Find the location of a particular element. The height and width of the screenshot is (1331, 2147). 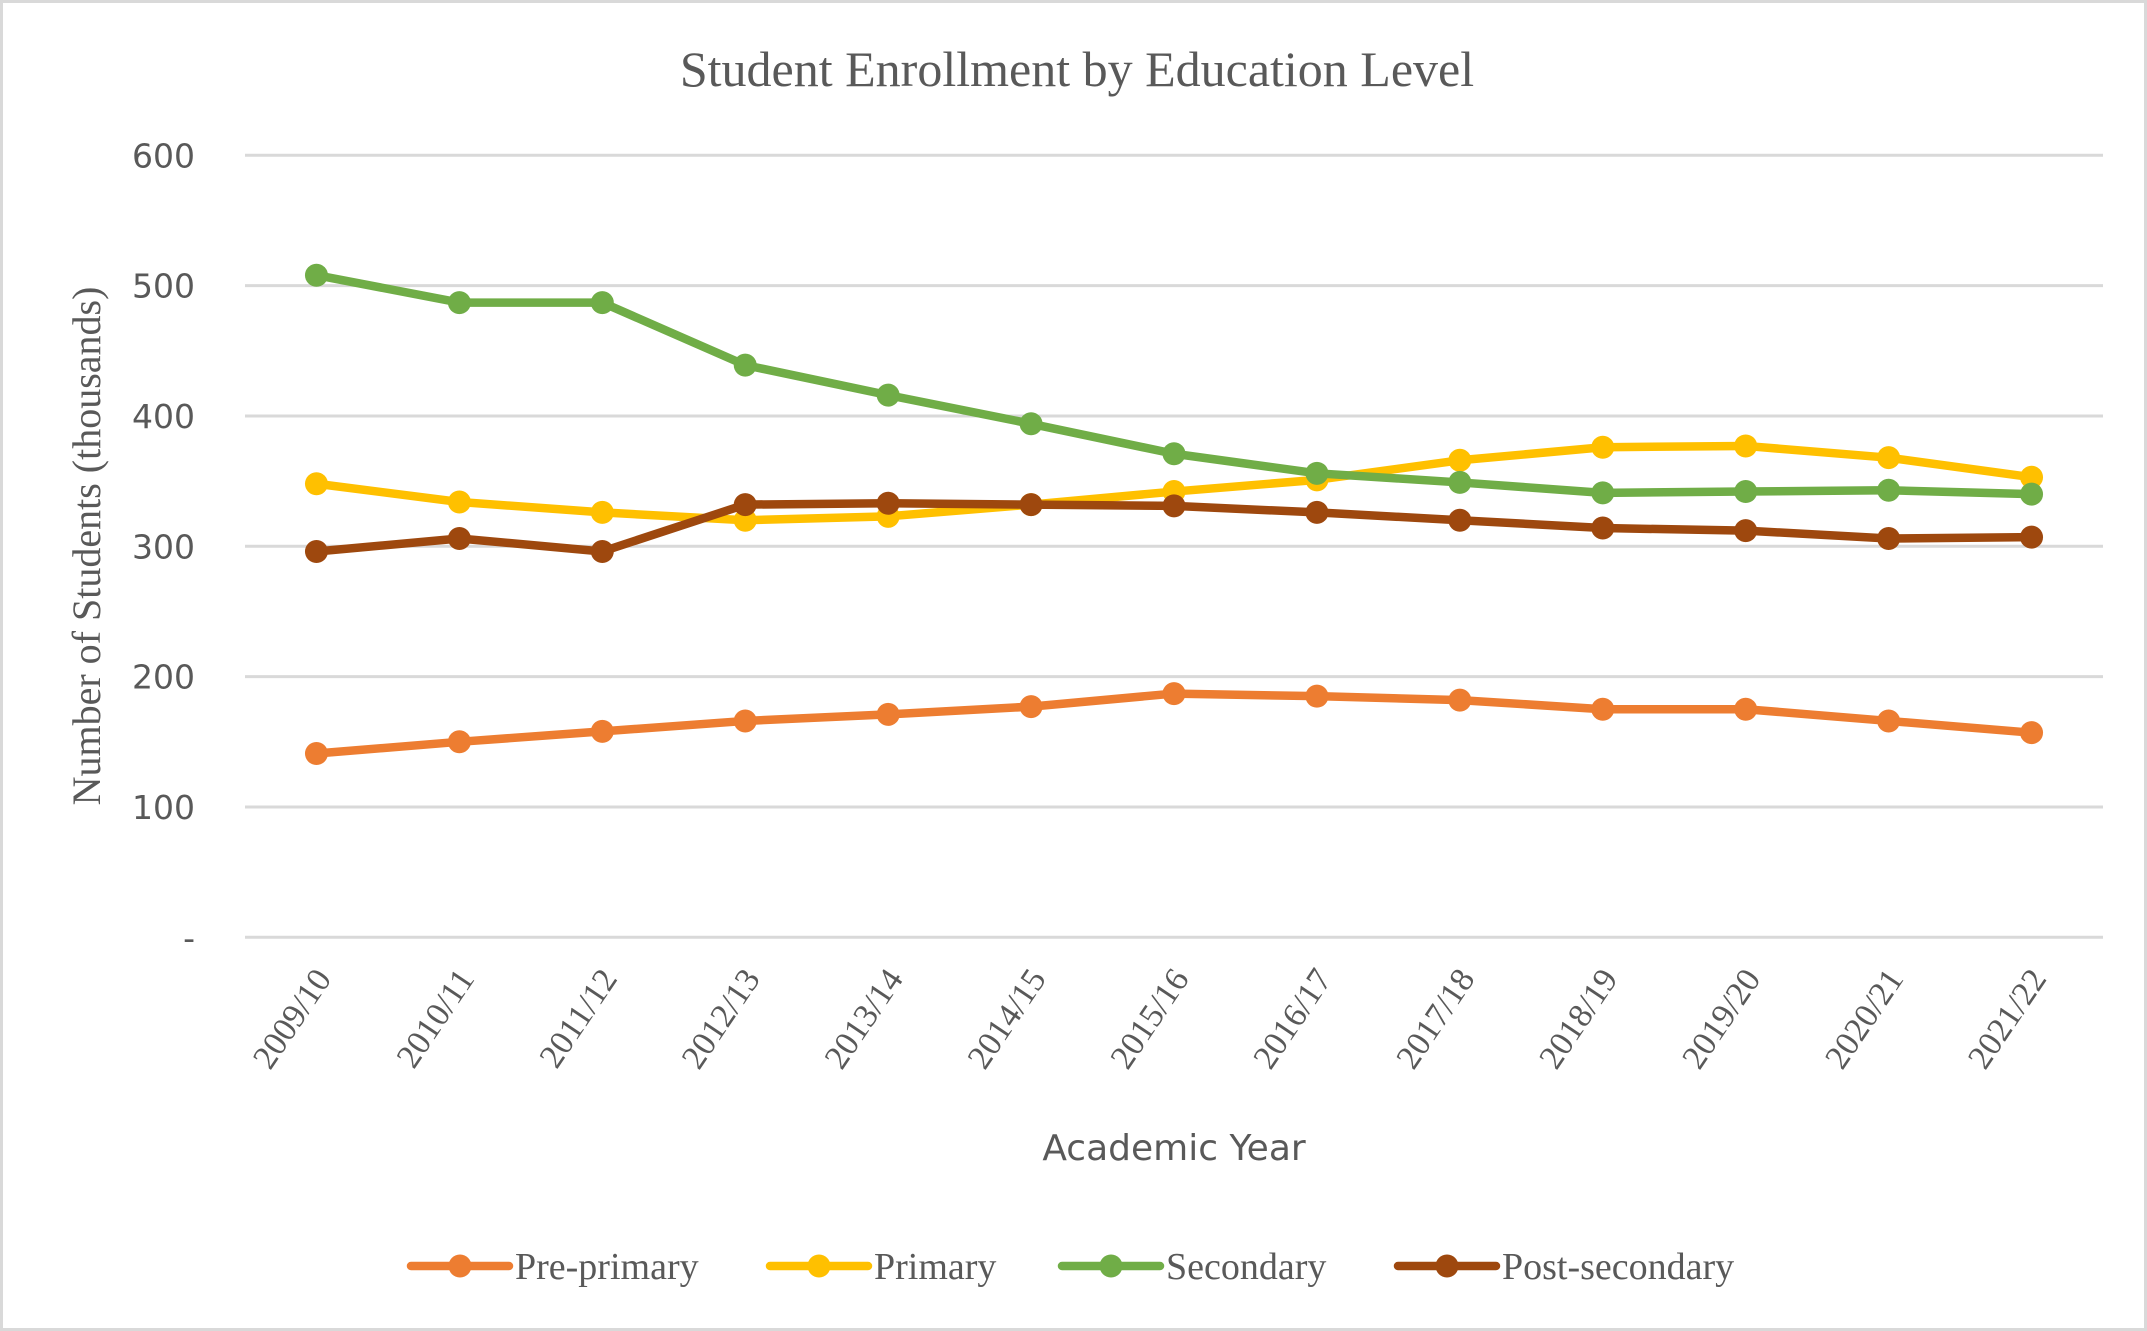

y-tick-label: 300 is located at coordinates (163, 546).